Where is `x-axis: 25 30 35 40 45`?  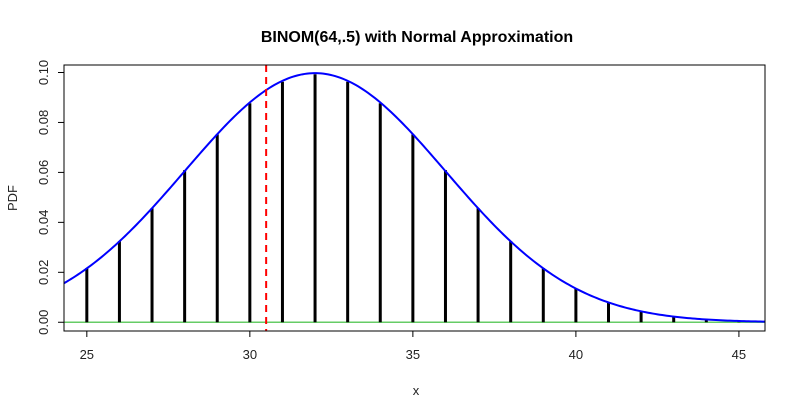 x-axis: 25 30 35 40 45 is located at coordinates (413, 346).